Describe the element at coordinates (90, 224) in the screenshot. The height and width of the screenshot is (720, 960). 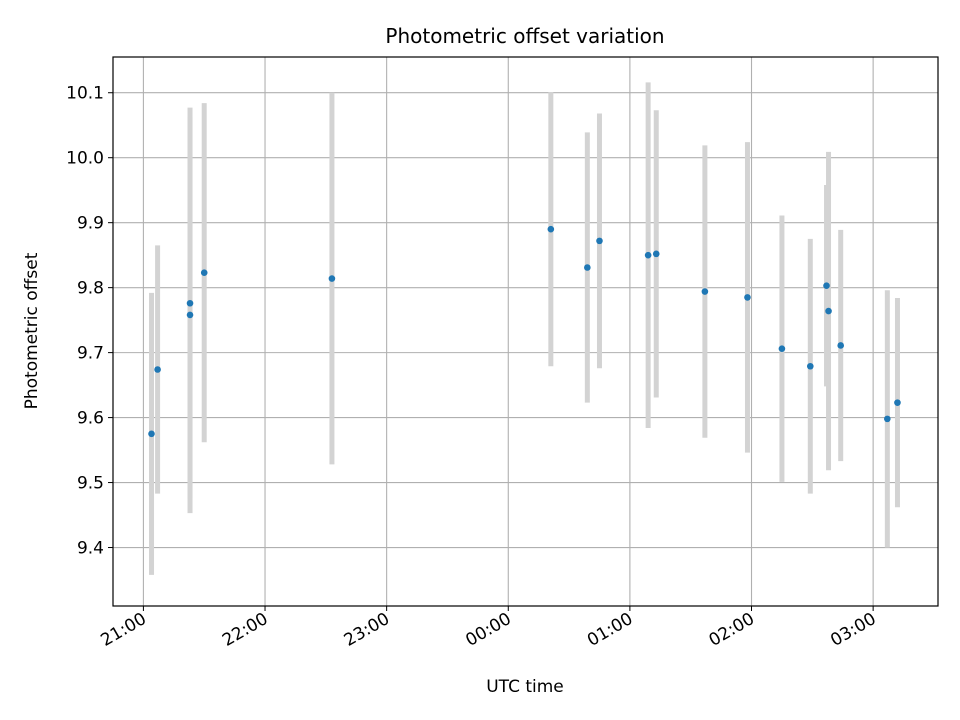
I see `y-tick-label: 9.9` at that location.